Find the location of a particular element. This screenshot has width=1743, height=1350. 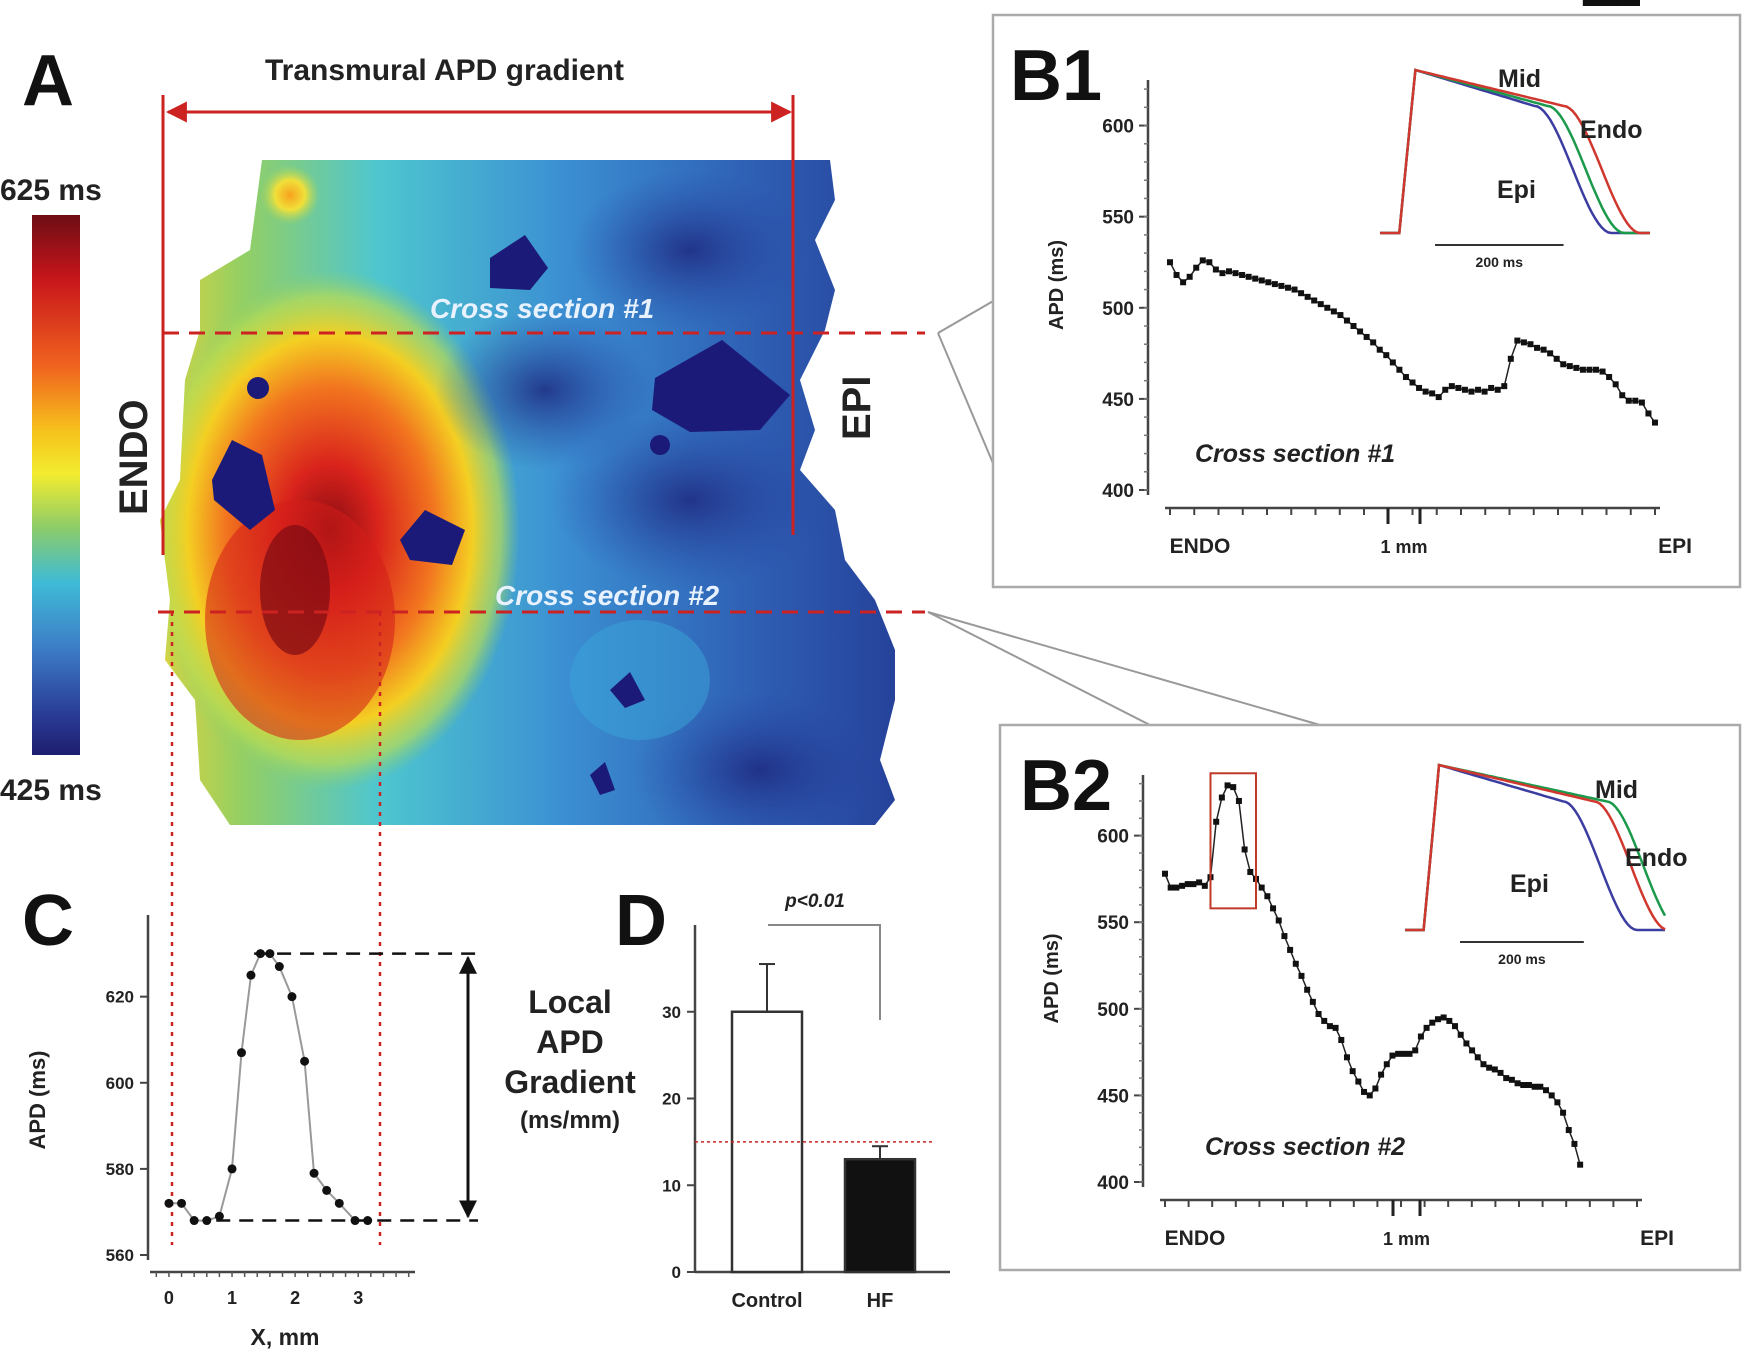

panel-a-letter: A is located at coordinates (48, 81).